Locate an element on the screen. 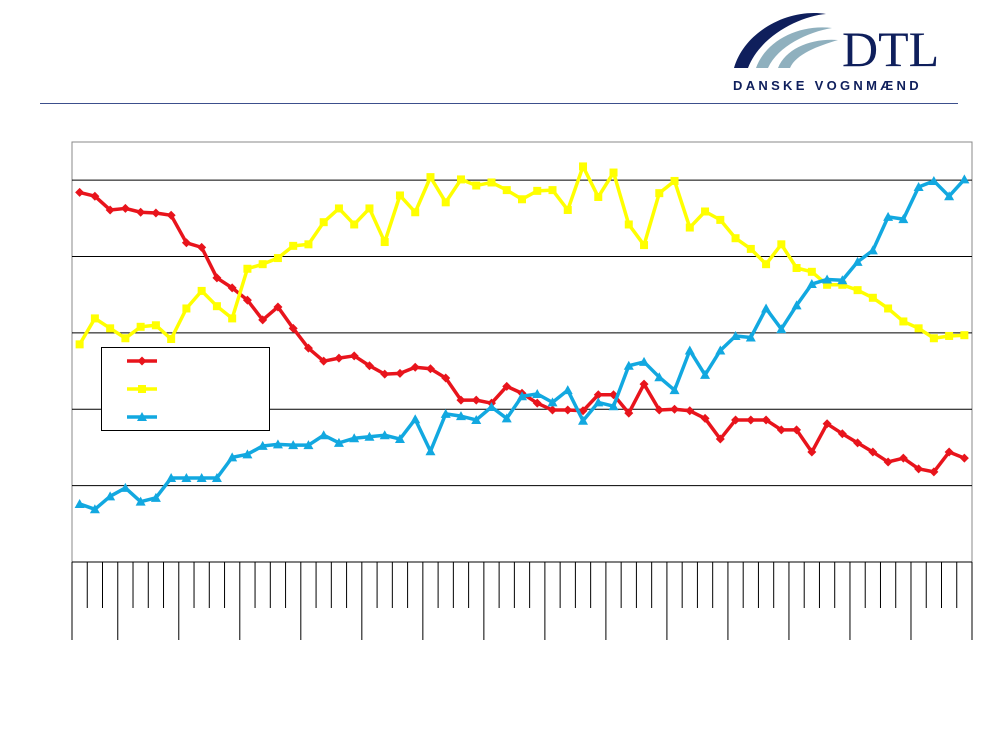 The height and width of the screenshot is (750, 1000). logo-subtitle: DANSKE VOGNMÆND is located at coordinates (827, 85).